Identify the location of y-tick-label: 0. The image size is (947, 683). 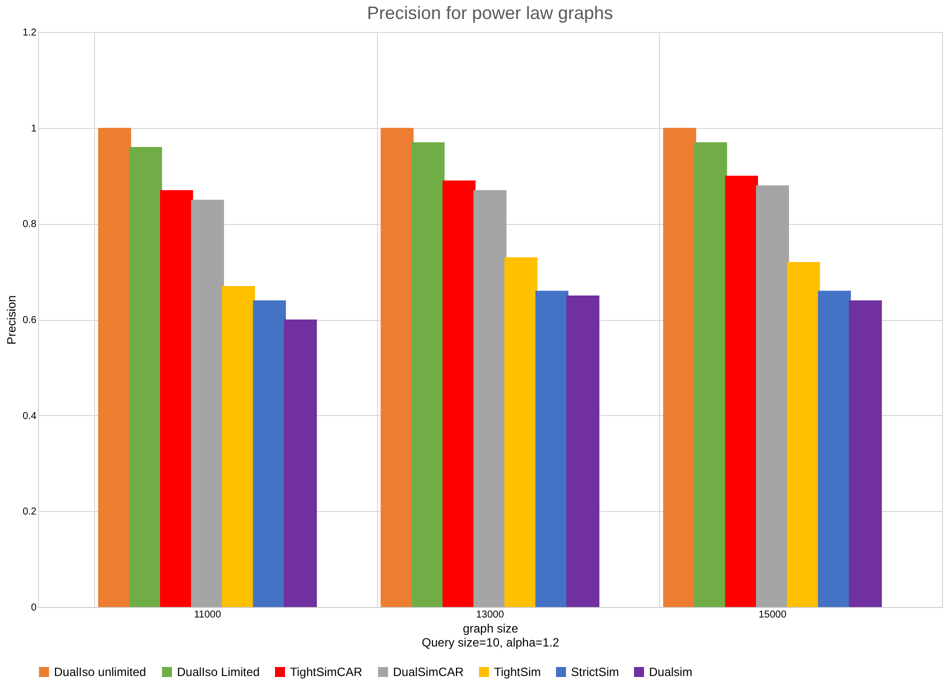
(33, 608).